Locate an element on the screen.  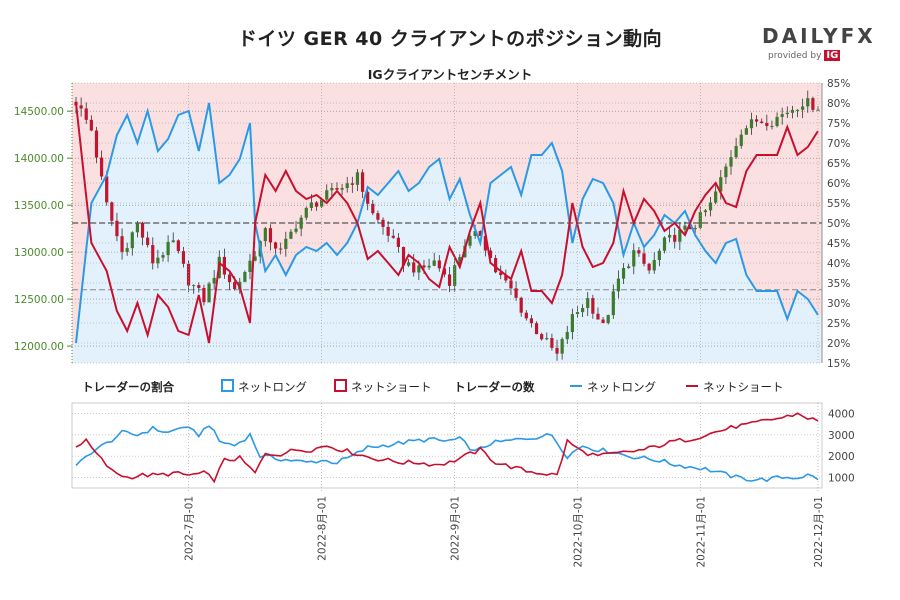
legend-long-box is located at coordinates (227, 385).